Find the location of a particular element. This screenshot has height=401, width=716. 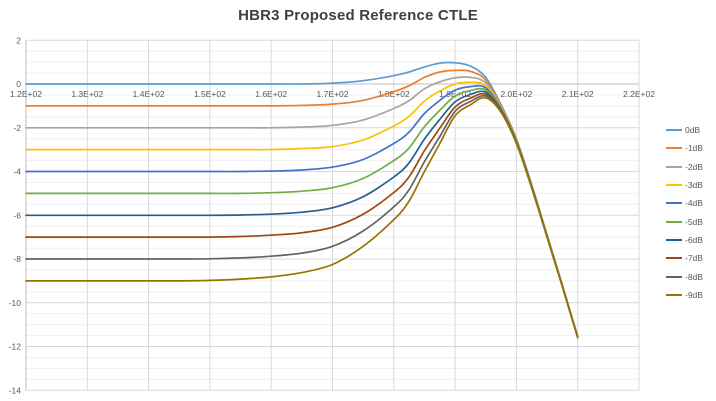

legend-item--4dB: -4dB is located at coordinates (691, 203).